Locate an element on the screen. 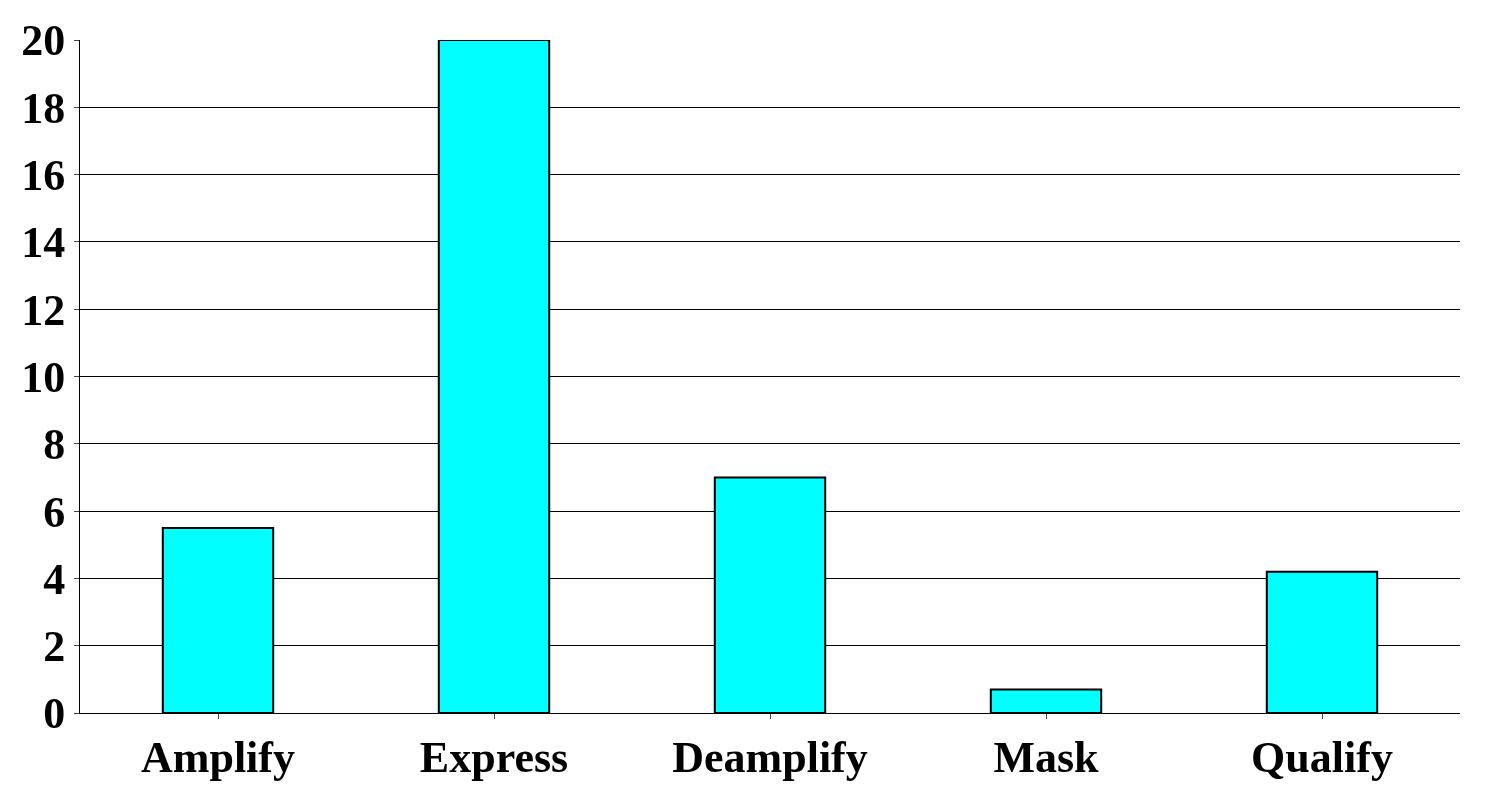  y-tick-label: 2 is located at coordinates (54, 647).